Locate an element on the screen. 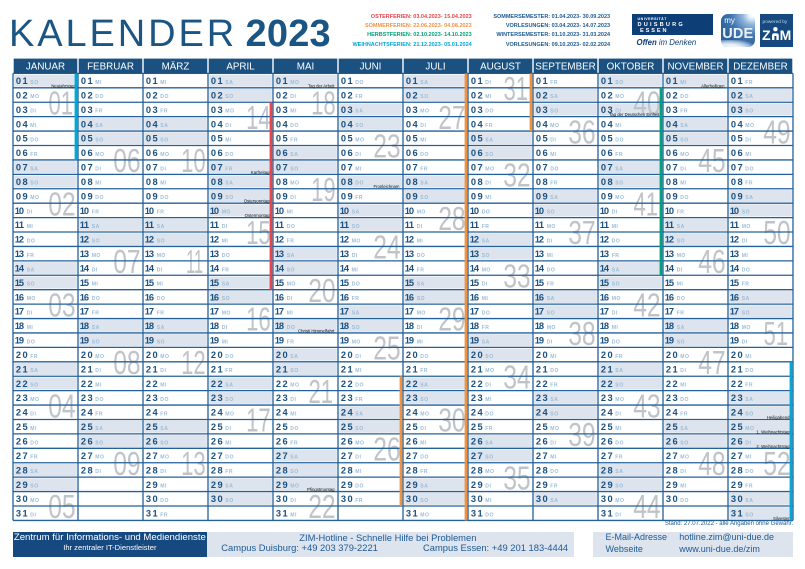 Image resolution: width=805 pixels, height=569 pixels. svg-text: 24 is located at coordinates (152, 413).